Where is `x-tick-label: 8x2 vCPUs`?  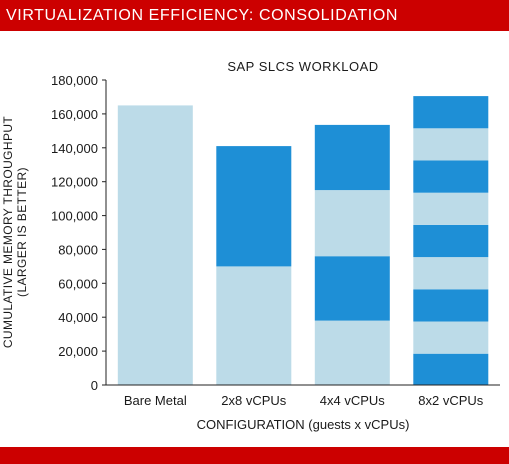
x-tick-label: 8x2 vCPUs is located at coordinates (451, 400).